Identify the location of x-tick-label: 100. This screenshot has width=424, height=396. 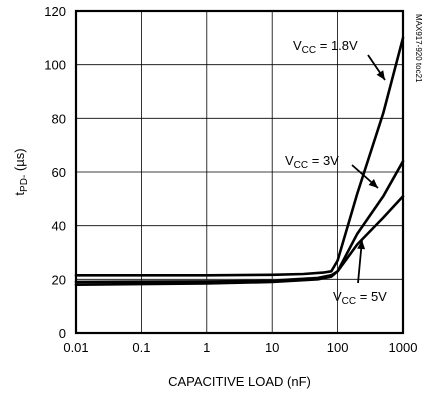
(338, 347).